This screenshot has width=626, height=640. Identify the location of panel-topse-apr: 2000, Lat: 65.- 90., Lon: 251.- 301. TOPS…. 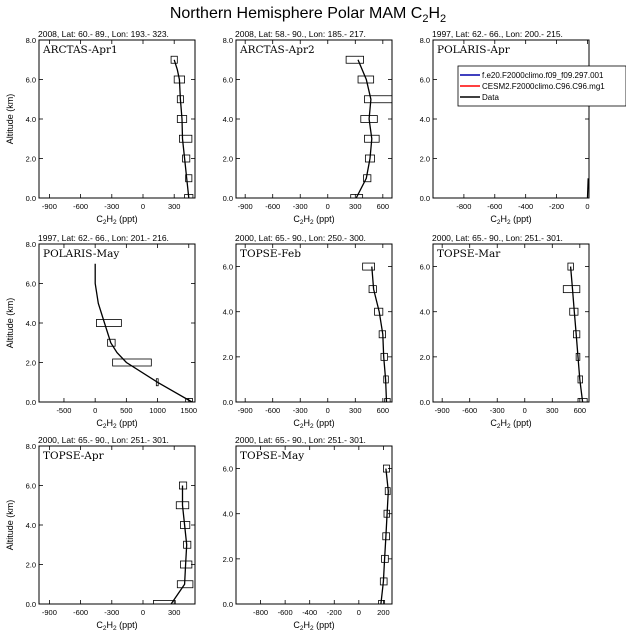
(100, 533).